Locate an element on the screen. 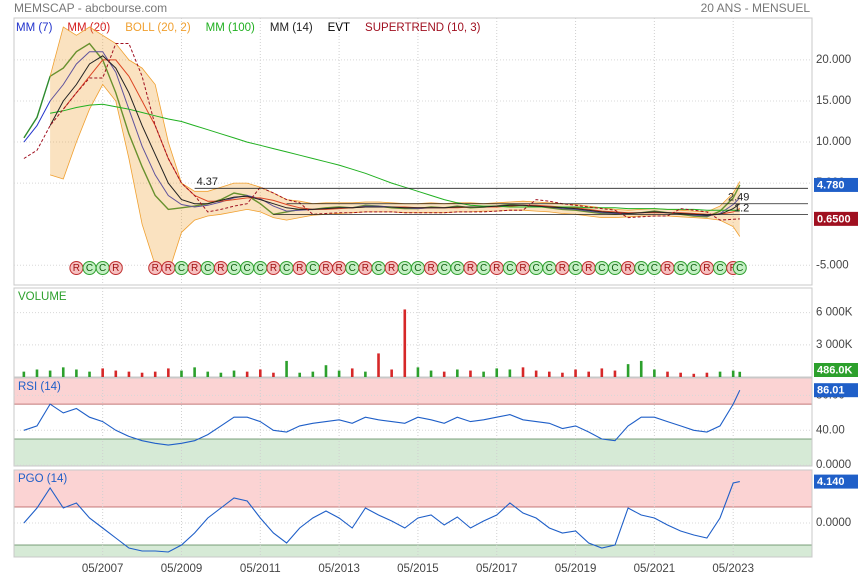 Image resolution: width=860 pixels, height=580 pixels. indicator-line is located at coordinates (382, 417).